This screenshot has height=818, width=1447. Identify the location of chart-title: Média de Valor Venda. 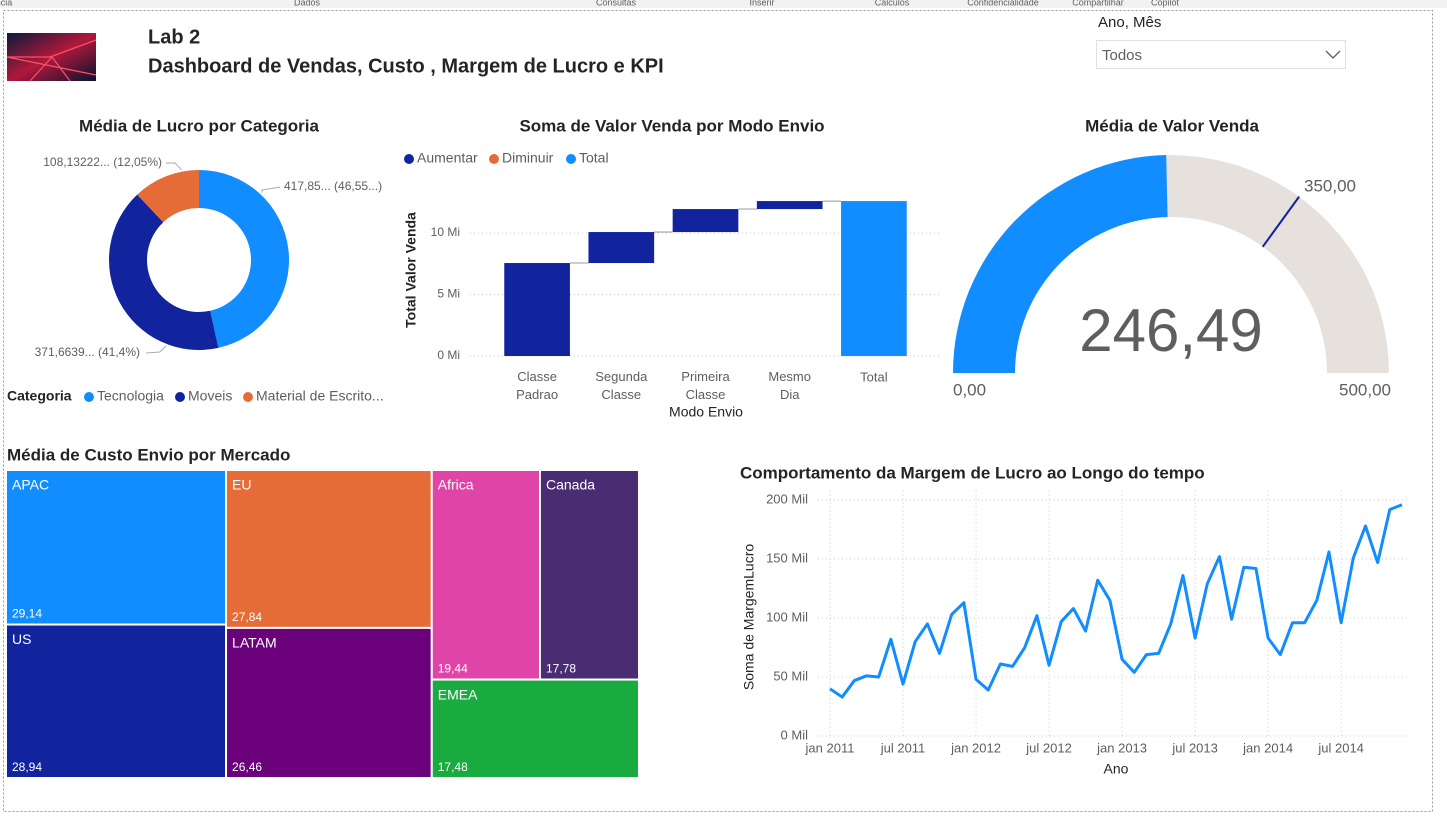
(1172, 125).